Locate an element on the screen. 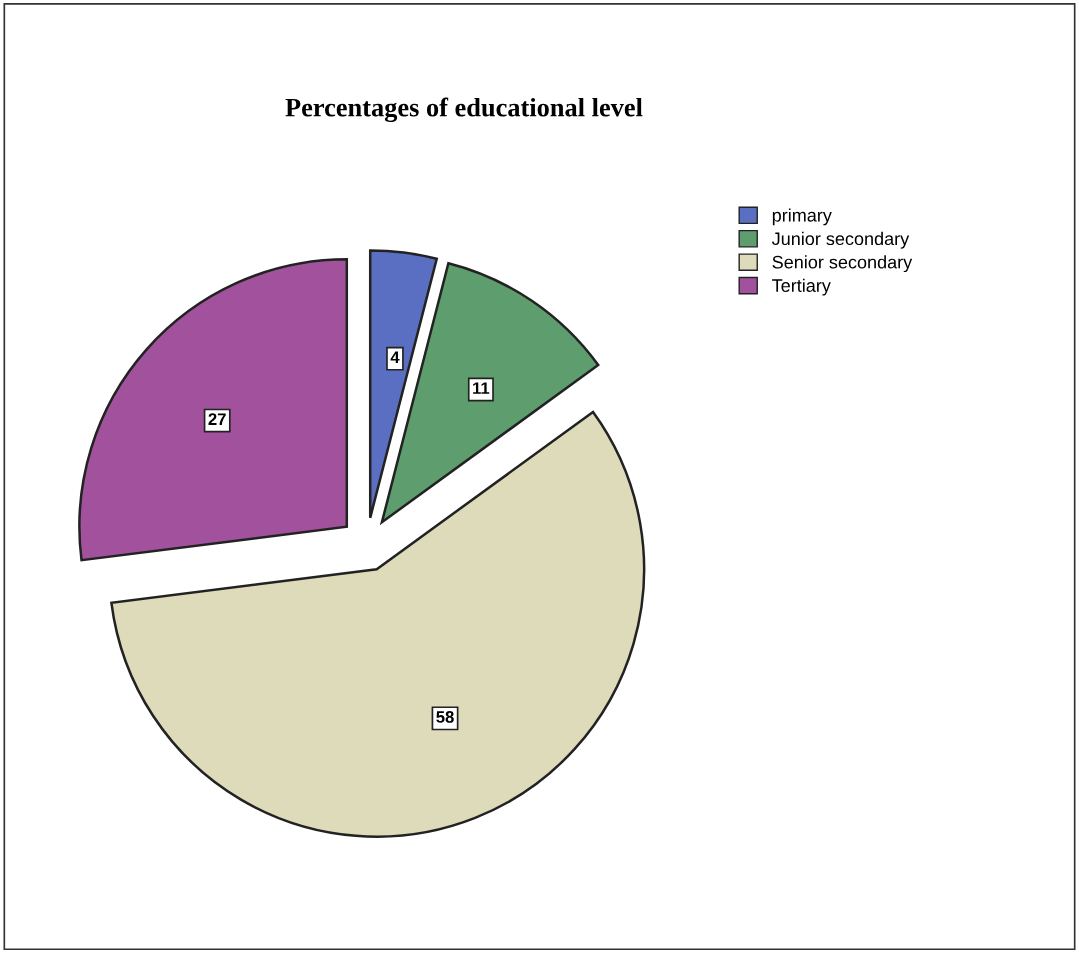  data-label: 27 is located at coordinates (217, 419).